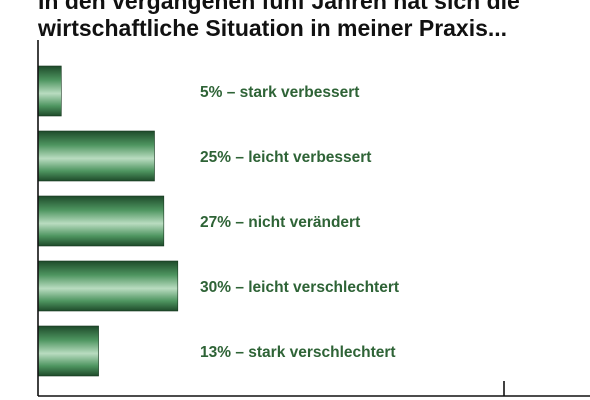 This screenshot has height=400, width=590. Describe the element at coordinates (298, 352) in the screenshot. I see `bar-label: 13% – stark verschlechtert` at that location.